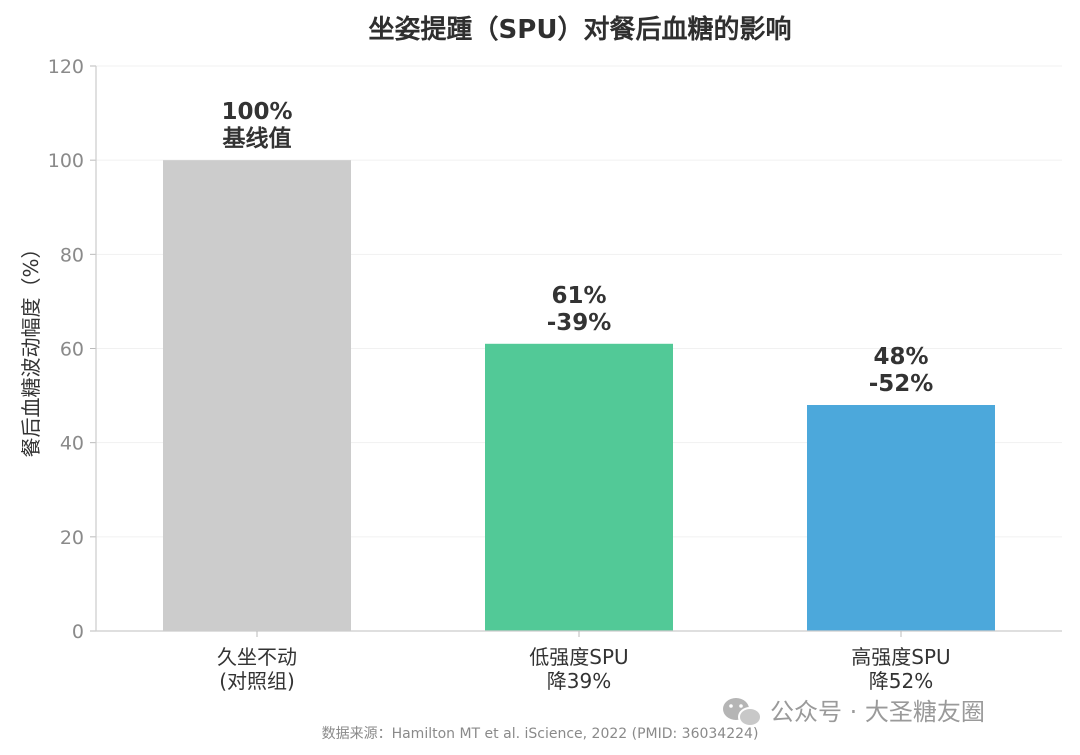 The width and height of the screenshot is (1080, 755). Describe the element at coordinates (66, 67) in the screenshot. I see `y-tick-label: 120` at that location.